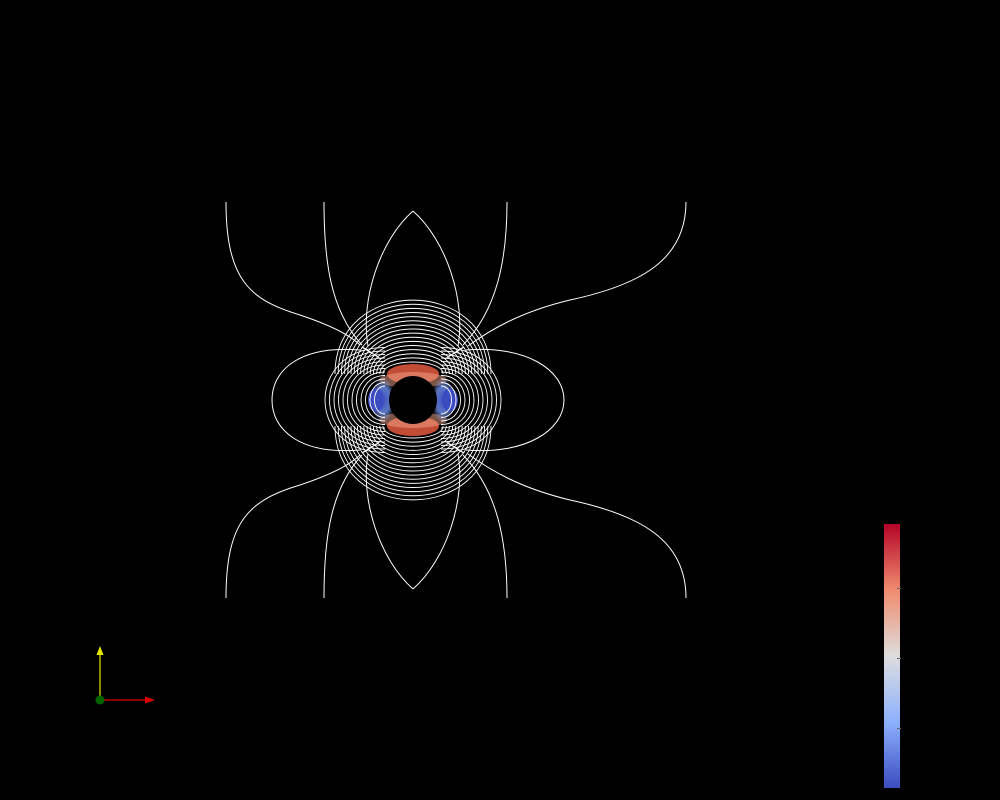 This screenshot has height=800, width=1000. What do you see at coordinates (100, 650) in the screenshot?
I see `y-axis-arrowhead` at bounding box center [100, 650].